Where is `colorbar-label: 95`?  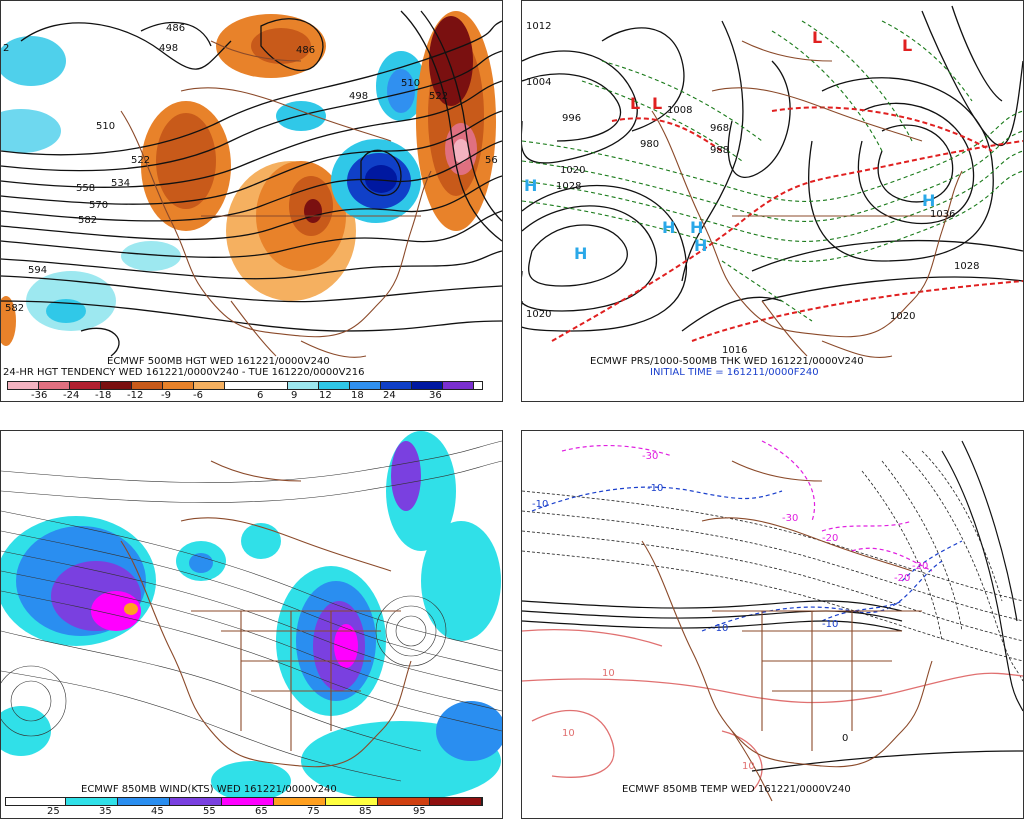
colorbar-label: 95 is located at coordinates (419, 811).